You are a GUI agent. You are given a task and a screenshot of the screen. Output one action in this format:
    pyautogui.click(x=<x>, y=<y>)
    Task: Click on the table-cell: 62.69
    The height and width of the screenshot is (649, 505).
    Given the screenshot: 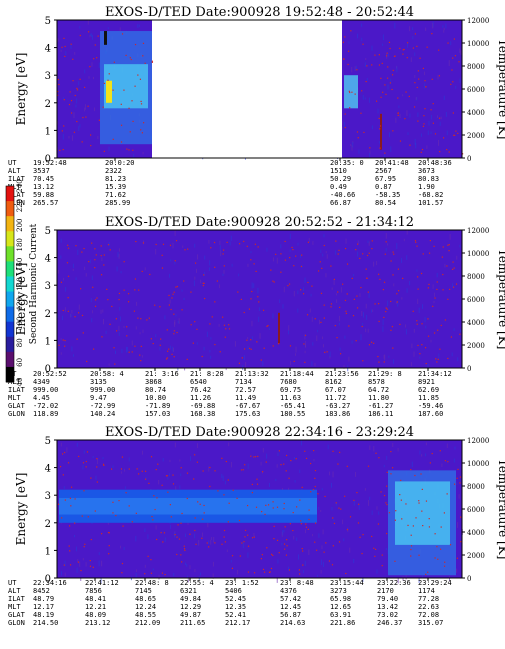 What is the action you would take?
    pyautogui.click(x=428, y=390)
    